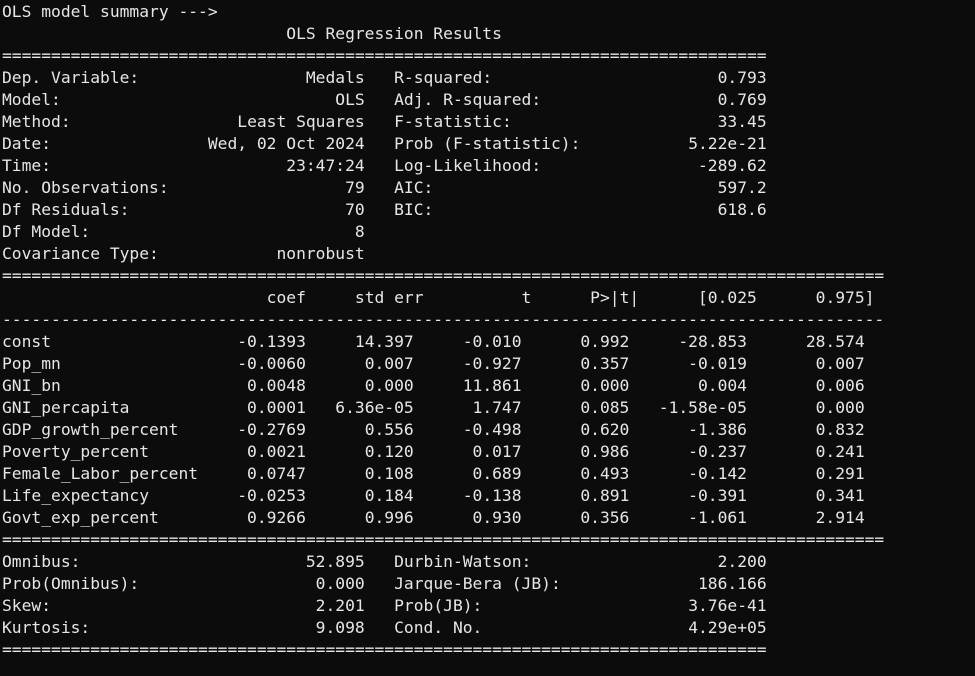 This screenshot has width=975, height=676. I want to click on ci-high-value: 0.341, so click(806, 495).